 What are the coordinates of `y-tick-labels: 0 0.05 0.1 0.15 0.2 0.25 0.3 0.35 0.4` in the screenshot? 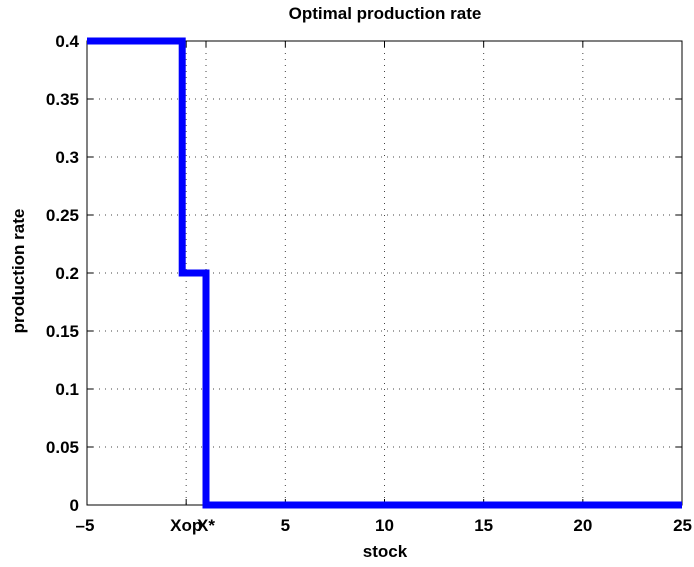 It's located at (63, 273).